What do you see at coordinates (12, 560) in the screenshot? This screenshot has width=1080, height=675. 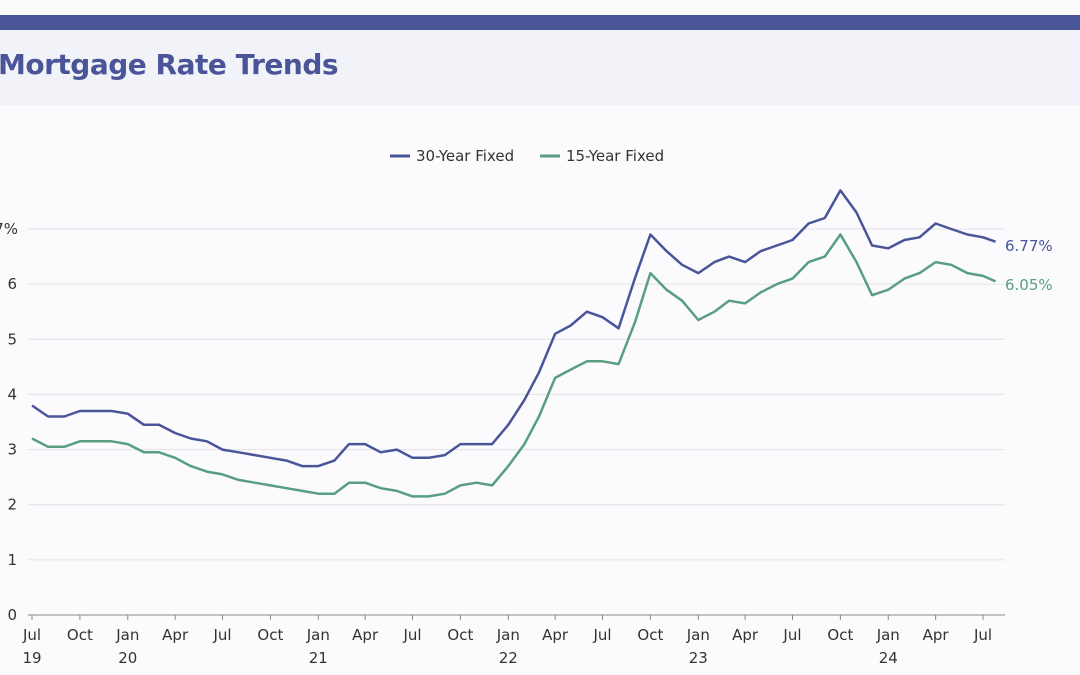 I see `y-tick-label: 1` at bounding box center [12, 560].